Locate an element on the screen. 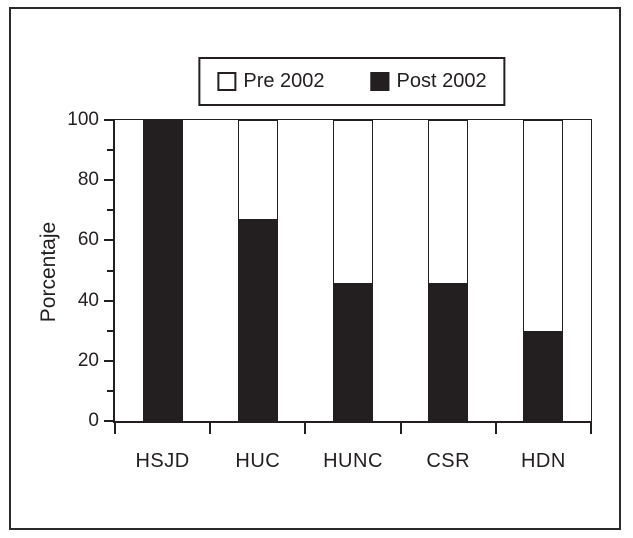 This screenshot has width=633, height=538. y-tick-label: 40 is located at coordinates (88, 300).